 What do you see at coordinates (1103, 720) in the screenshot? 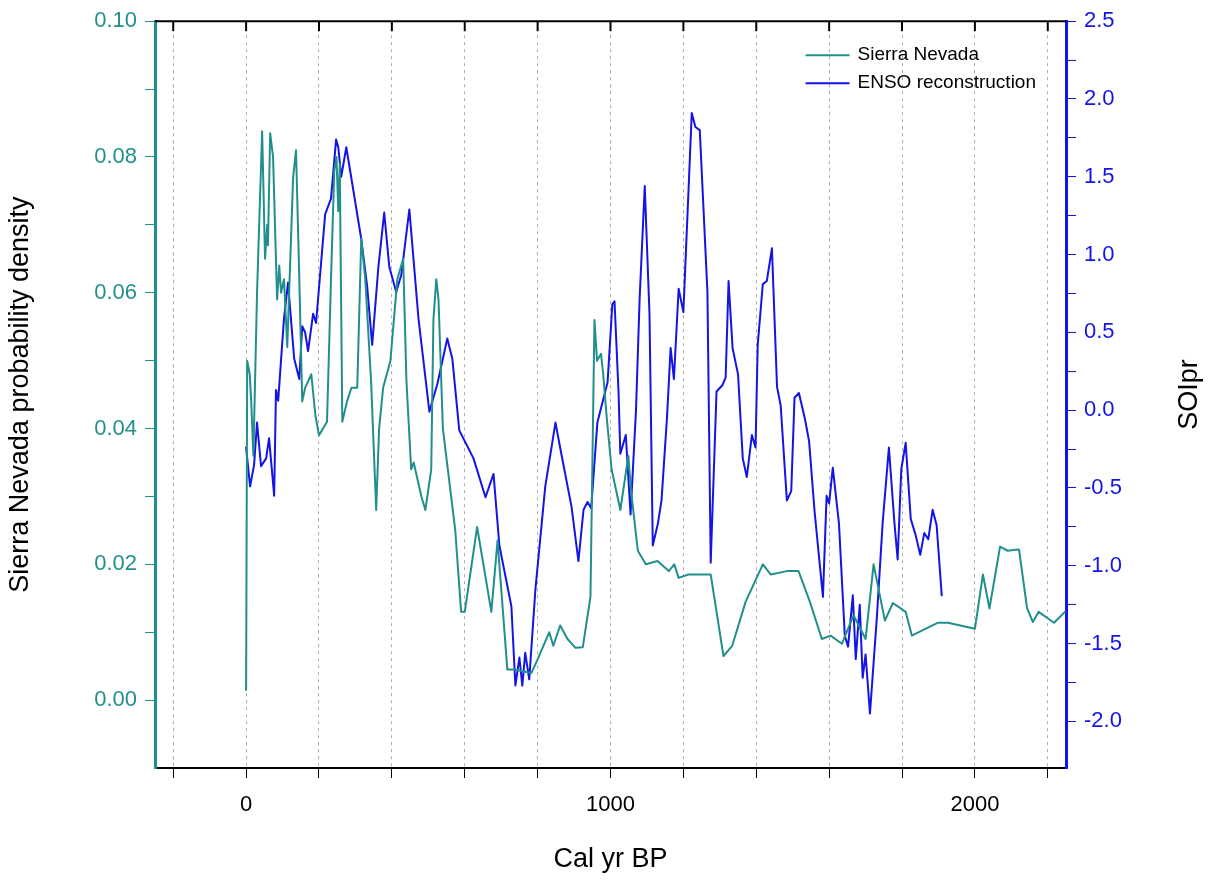
I see `y2-tick-label: -2.0` at bounding box center [1103, 720].